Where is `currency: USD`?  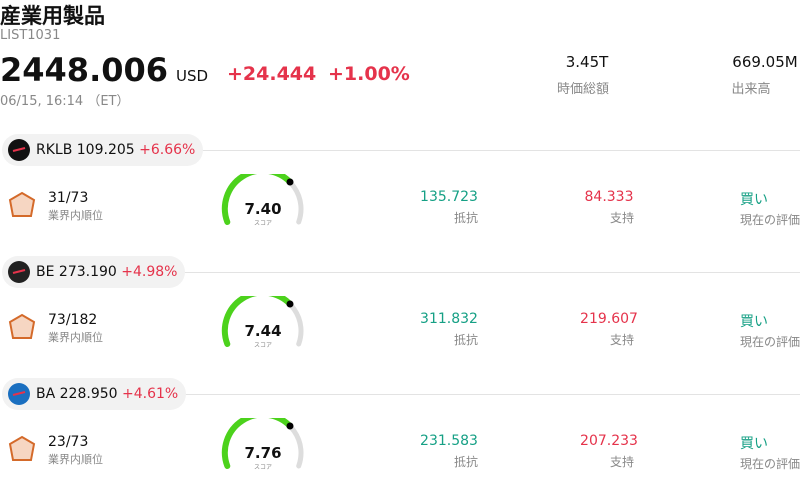
currency: USD is located at coordinates (192, 76).